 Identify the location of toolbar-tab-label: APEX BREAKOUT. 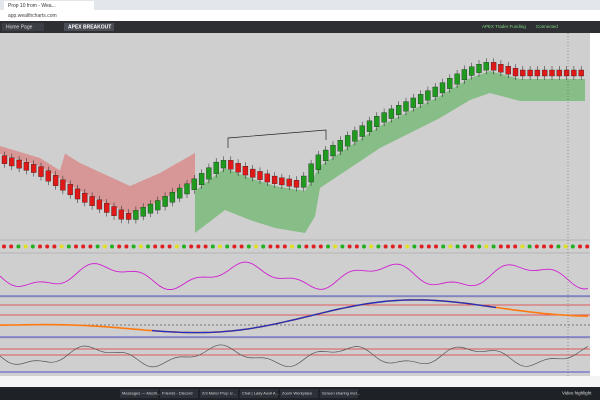
(89, 27).